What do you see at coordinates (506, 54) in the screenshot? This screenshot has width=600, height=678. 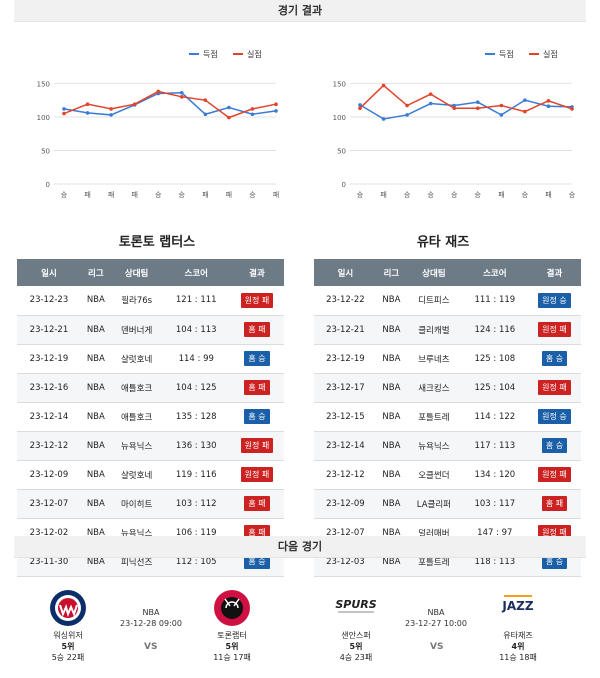 I see `legend-label: 득점` at bounding box center [506, 54].